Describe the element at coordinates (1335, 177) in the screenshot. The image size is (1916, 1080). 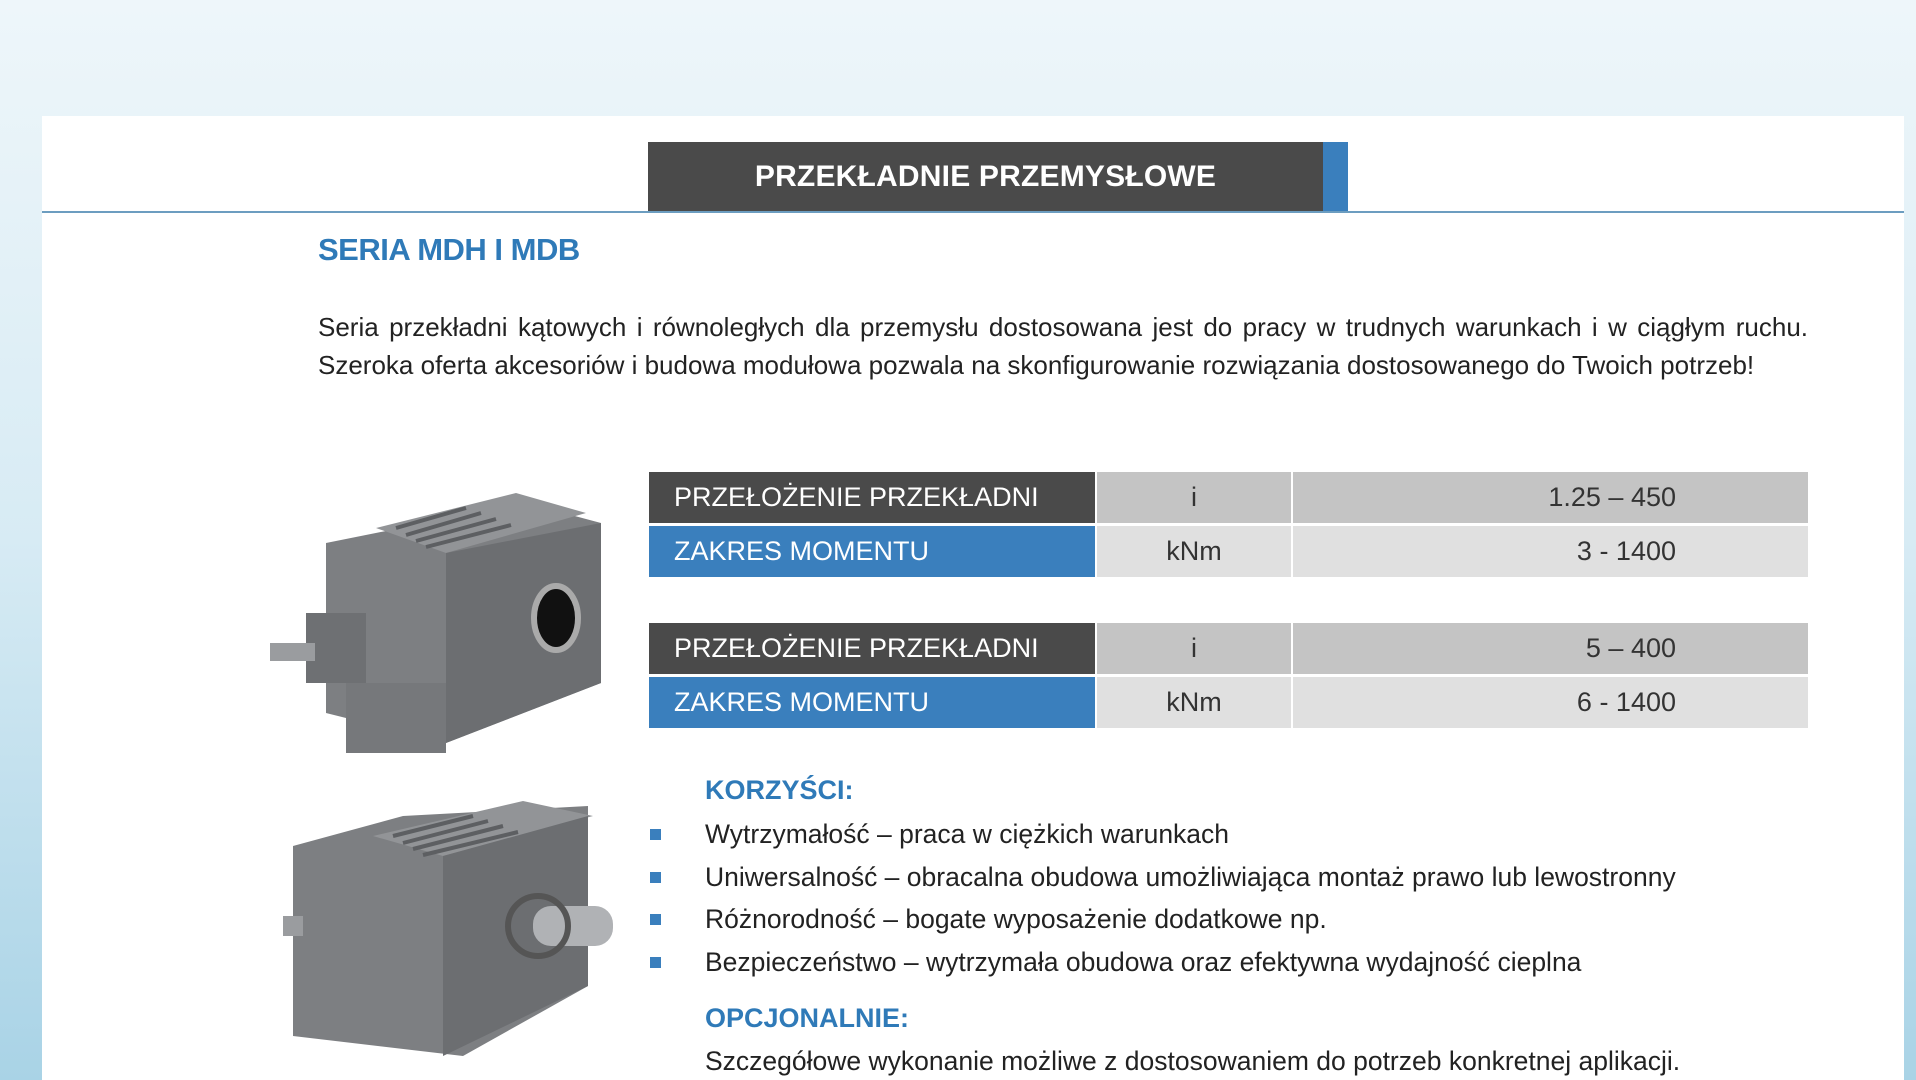
I see `header-accent-strip` at that location.